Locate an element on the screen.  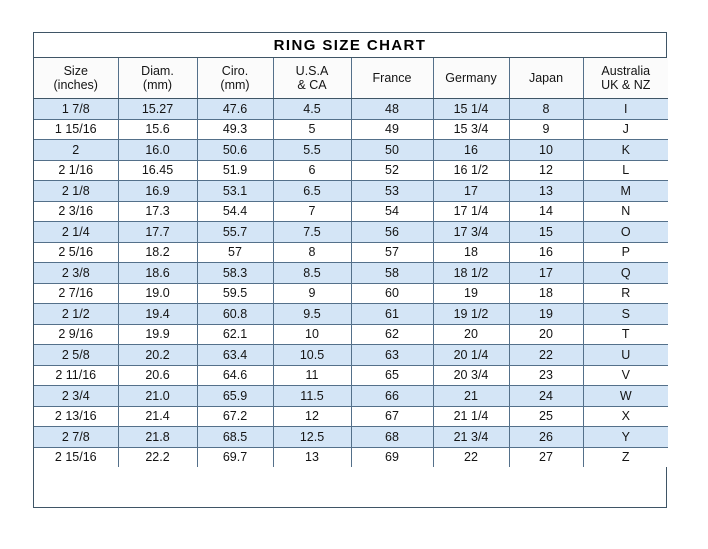
table-cell: 19.0 is located at coordinates (157, 293).